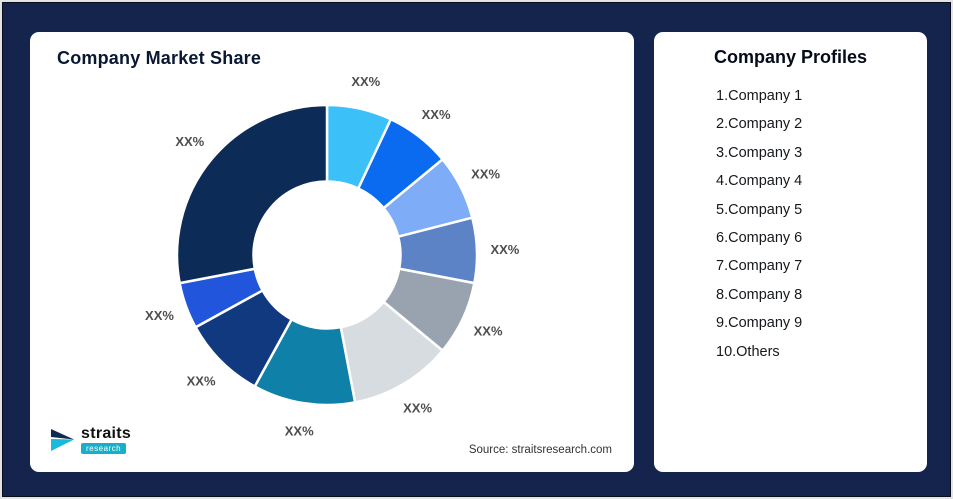 This screenshot has height=499, width=953. I want to click on straits-logo-icon, so click(62, 440).